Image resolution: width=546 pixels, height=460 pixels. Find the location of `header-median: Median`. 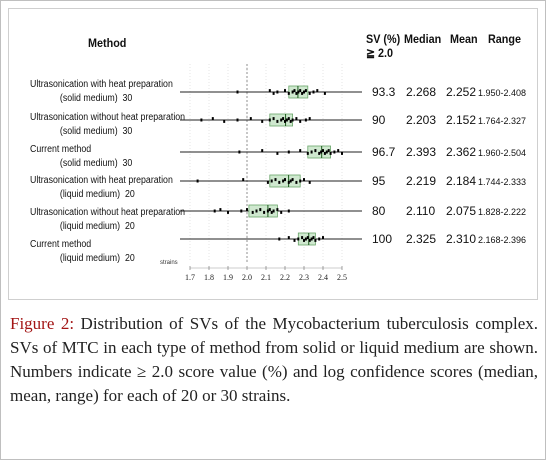

header-median: Median is located at coordinates (423, 39).